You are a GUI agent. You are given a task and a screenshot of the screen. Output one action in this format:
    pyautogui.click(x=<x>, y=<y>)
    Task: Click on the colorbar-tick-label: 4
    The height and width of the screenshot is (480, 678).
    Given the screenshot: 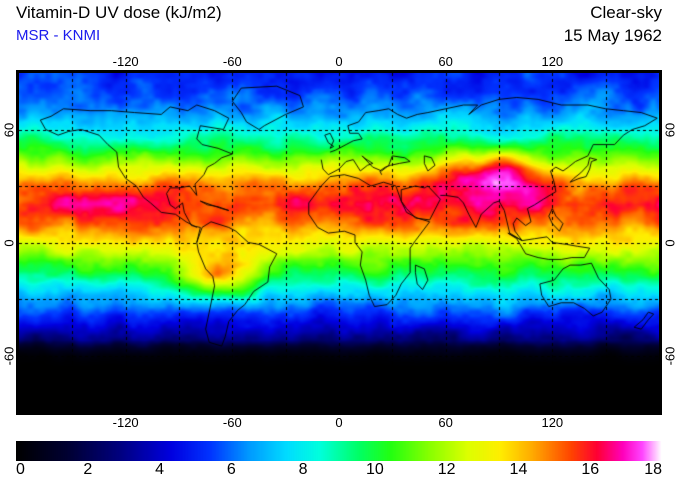 What is the action you would take?
    pyautogui.click(x=159, y=469)
    